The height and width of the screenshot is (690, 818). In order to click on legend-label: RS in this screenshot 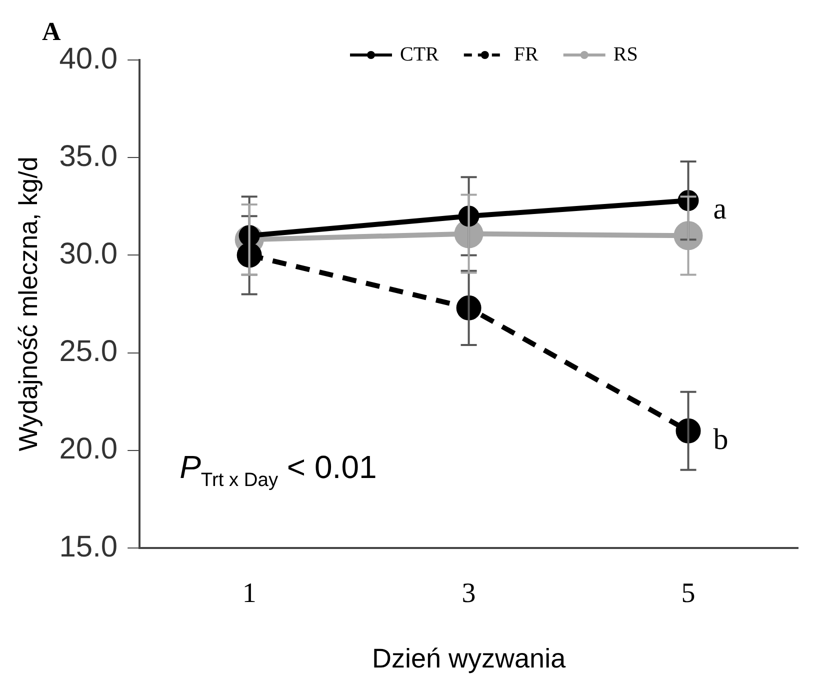, I will do `click(625, 54)`.